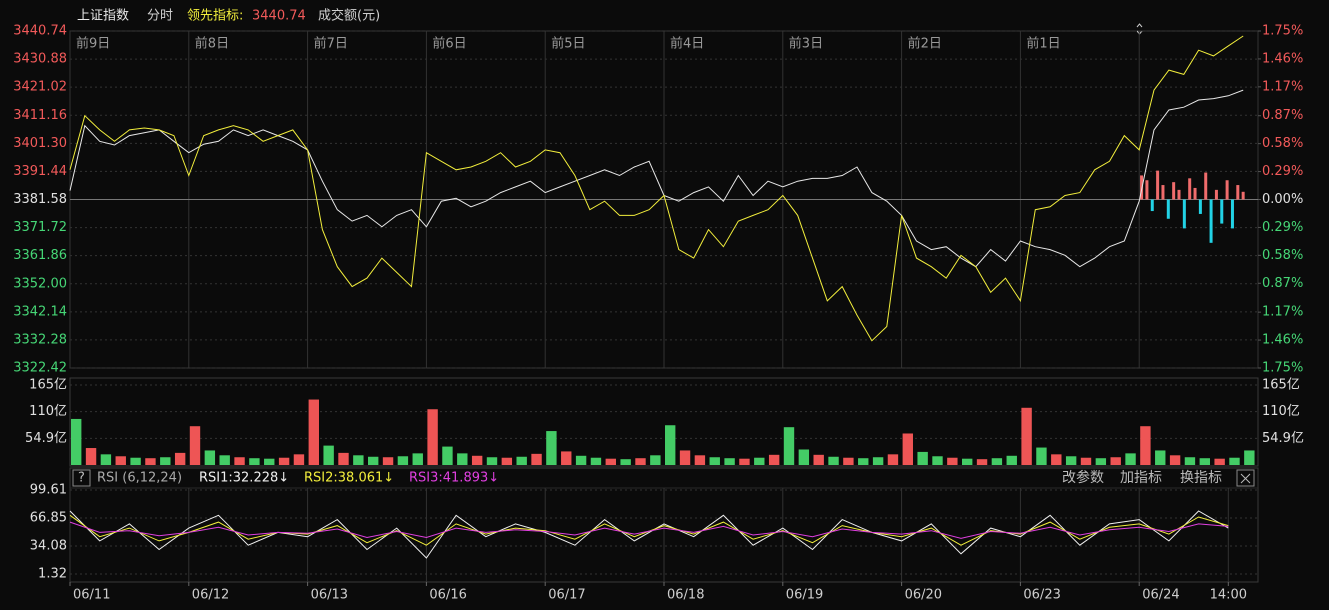  Describe the element at coordinates (1282, 283) in the screenshot. I see `y2-tick-label: 0.87%` at that location.